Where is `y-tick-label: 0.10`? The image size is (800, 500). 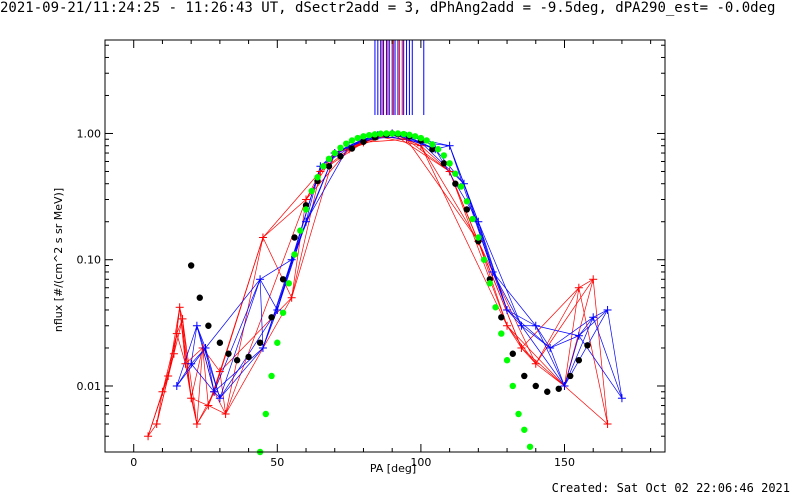
y-tick-label: 0.10 is located at coordinates (89, 260).